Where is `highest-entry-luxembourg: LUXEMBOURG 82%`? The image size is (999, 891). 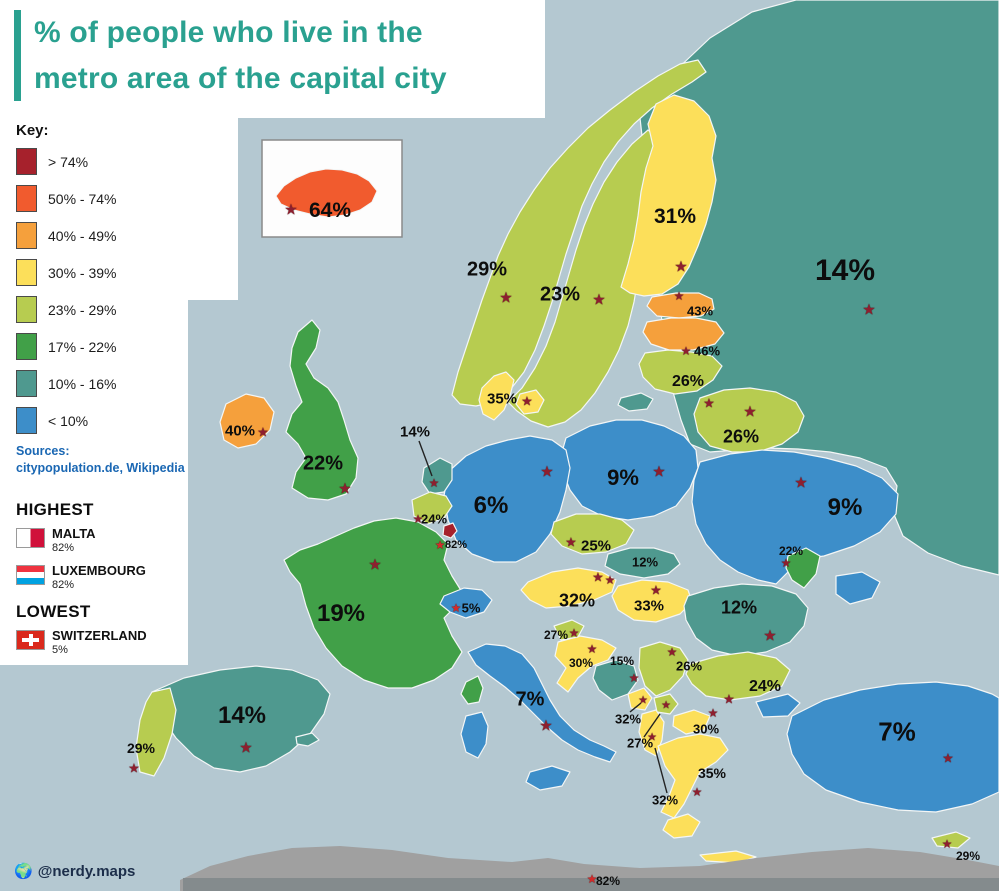
highest-entry-luxembourg: LUXEMBOURG 82% is located at coordinates (81, 577).